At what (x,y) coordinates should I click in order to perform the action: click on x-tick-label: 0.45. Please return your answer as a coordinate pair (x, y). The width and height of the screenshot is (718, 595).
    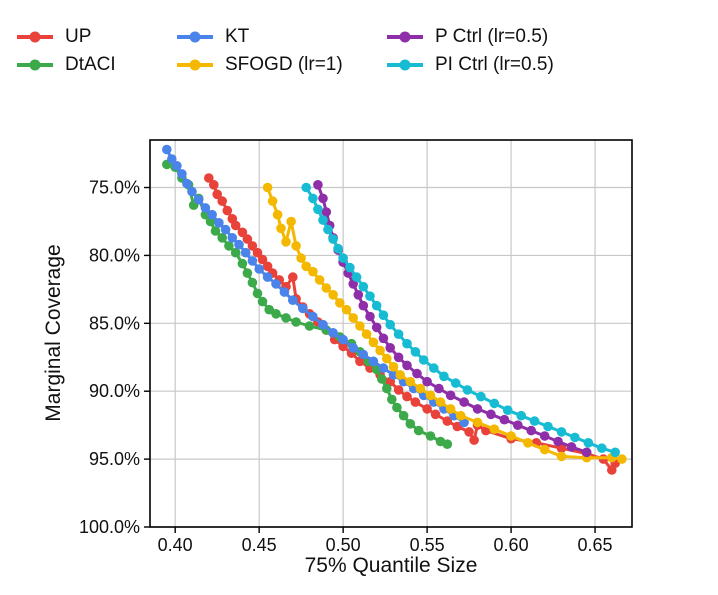
    Looking at the image, I should click on (259, 545).